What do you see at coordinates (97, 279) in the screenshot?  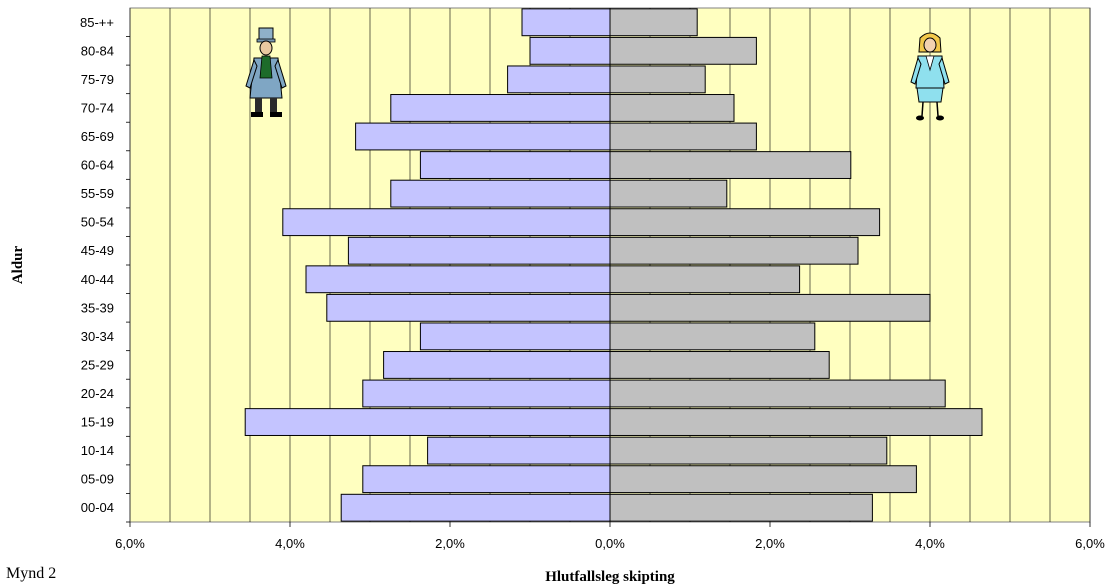 I see `y-tick-label: 40-44` at bounding box center [97, 279].